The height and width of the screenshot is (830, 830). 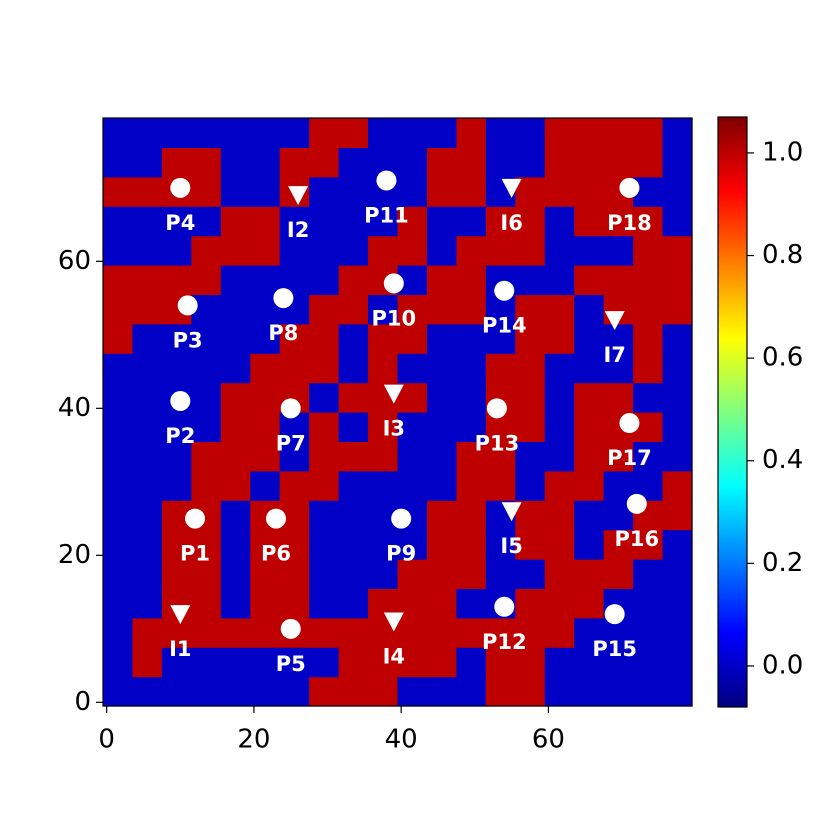 I want to click on colorbar-tick-label: 0.2, so click(x=782, y=563).